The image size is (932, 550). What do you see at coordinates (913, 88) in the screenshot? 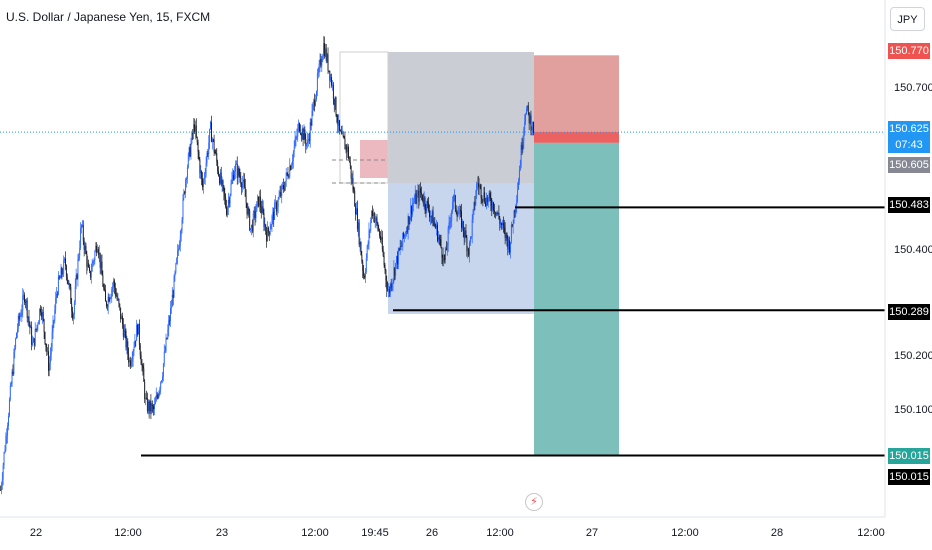
I see `price-tick: 150.700` at bounding box center [913, 88].